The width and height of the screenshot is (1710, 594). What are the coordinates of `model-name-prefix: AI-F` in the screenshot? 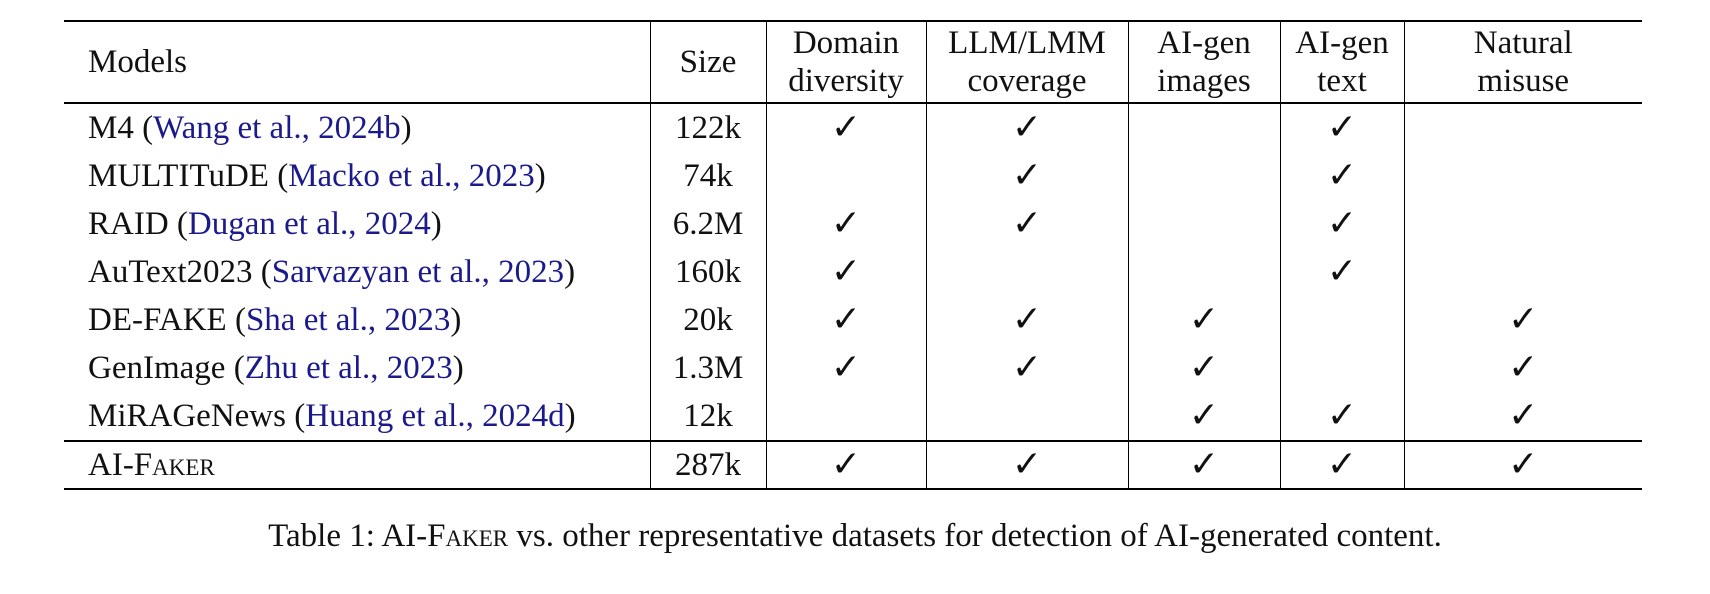 It's located at (120, 465).